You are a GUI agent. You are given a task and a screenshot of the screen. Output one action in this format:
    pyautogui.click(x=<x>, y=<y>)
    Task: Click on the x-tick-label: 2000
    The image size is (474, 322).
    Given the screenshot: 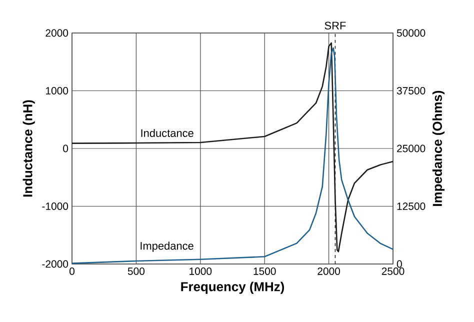 What is the action you would take?
    pyautogui.click(x=329, y=271)
    